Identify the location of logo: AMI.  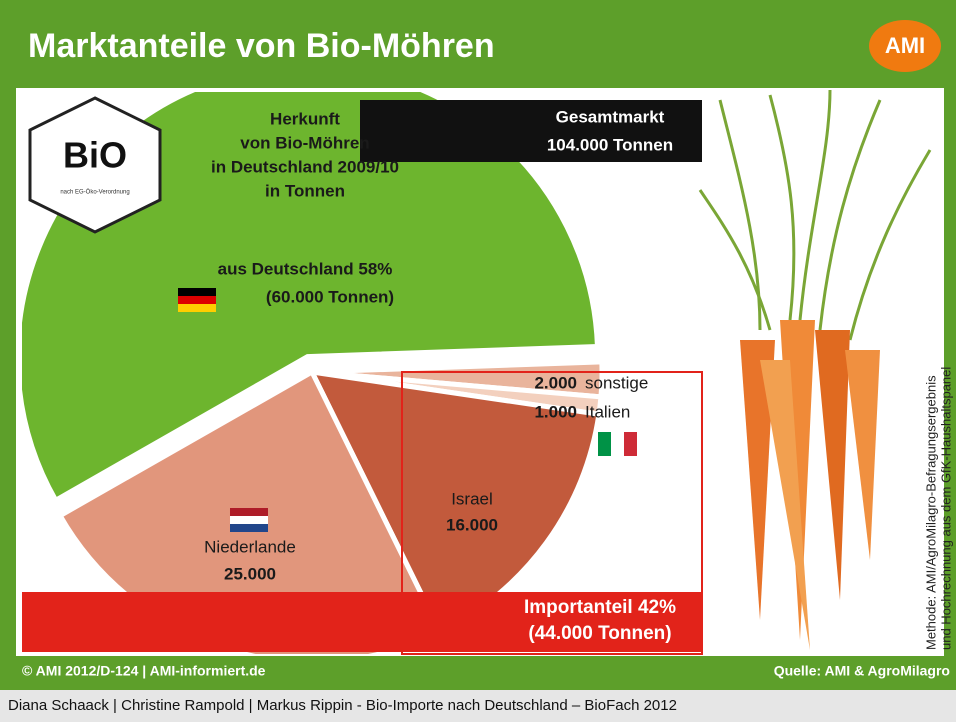
(905, 45).